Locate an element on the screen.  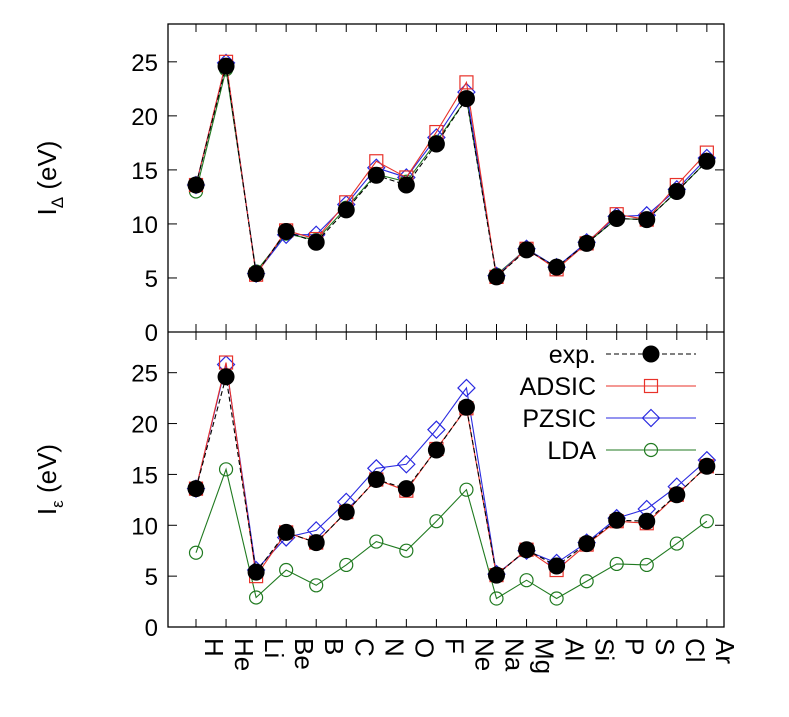
legend-label: PZSIC is located at coordinates (559, 419).